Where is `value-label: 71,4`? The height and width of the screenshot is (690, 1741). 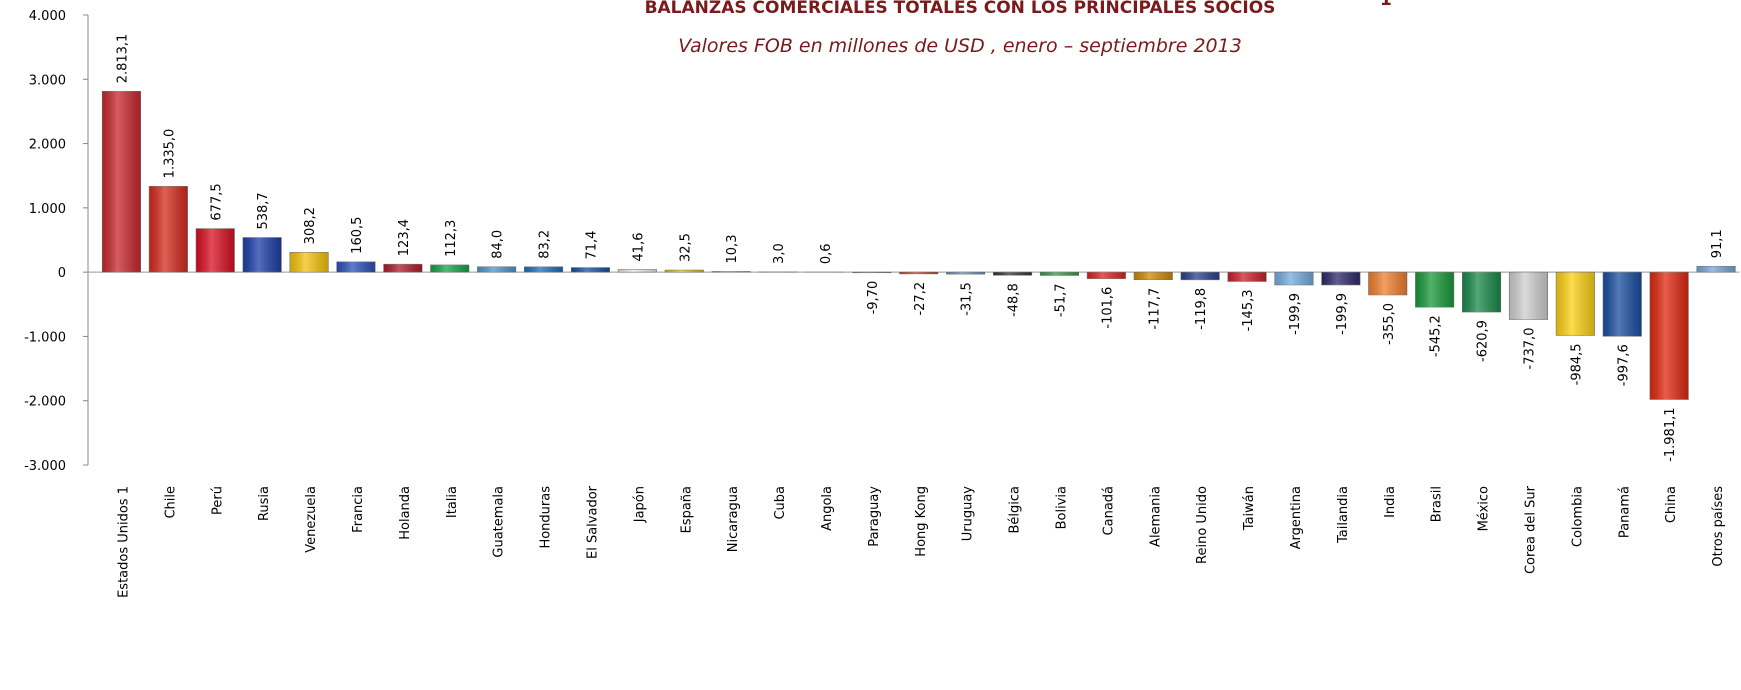
value-label: 71,4 is located at coordinates (591, 245).